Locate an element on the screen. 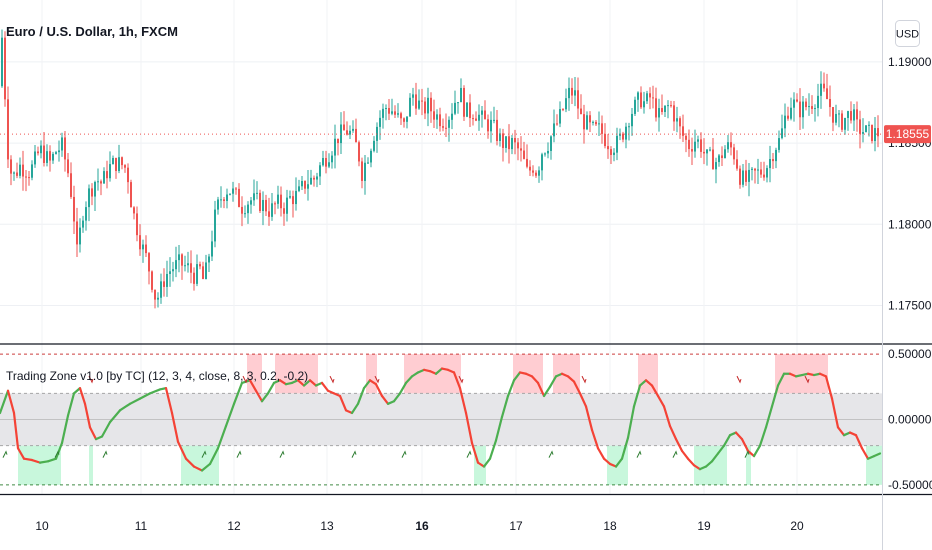  currency-button-frame is located at coordinates (907, 33).